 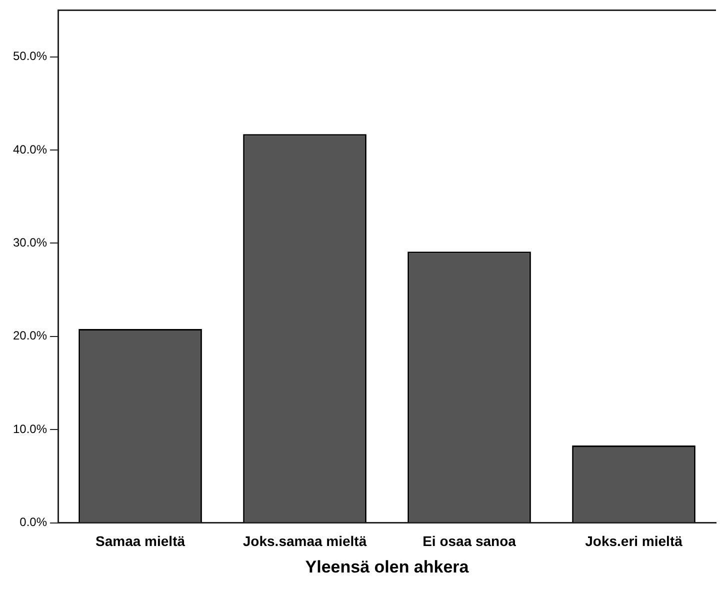 I want to click on y-tick-label: 10.0%, so click(x=30, y=429).